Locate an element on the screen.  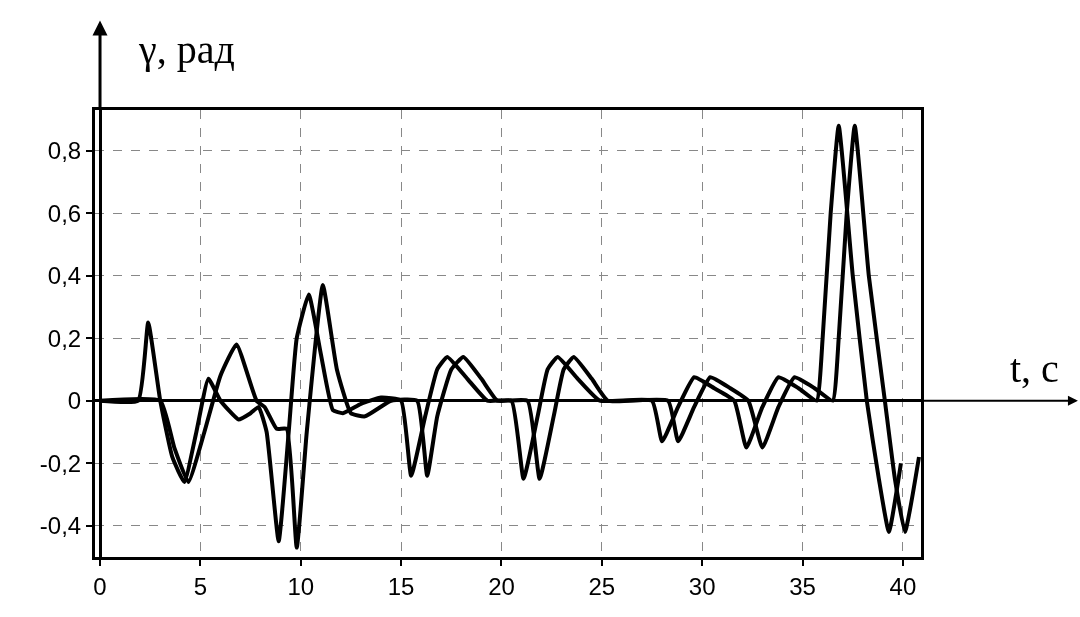
y-tick-label: -0,2 is located at coordinates (60, 463).